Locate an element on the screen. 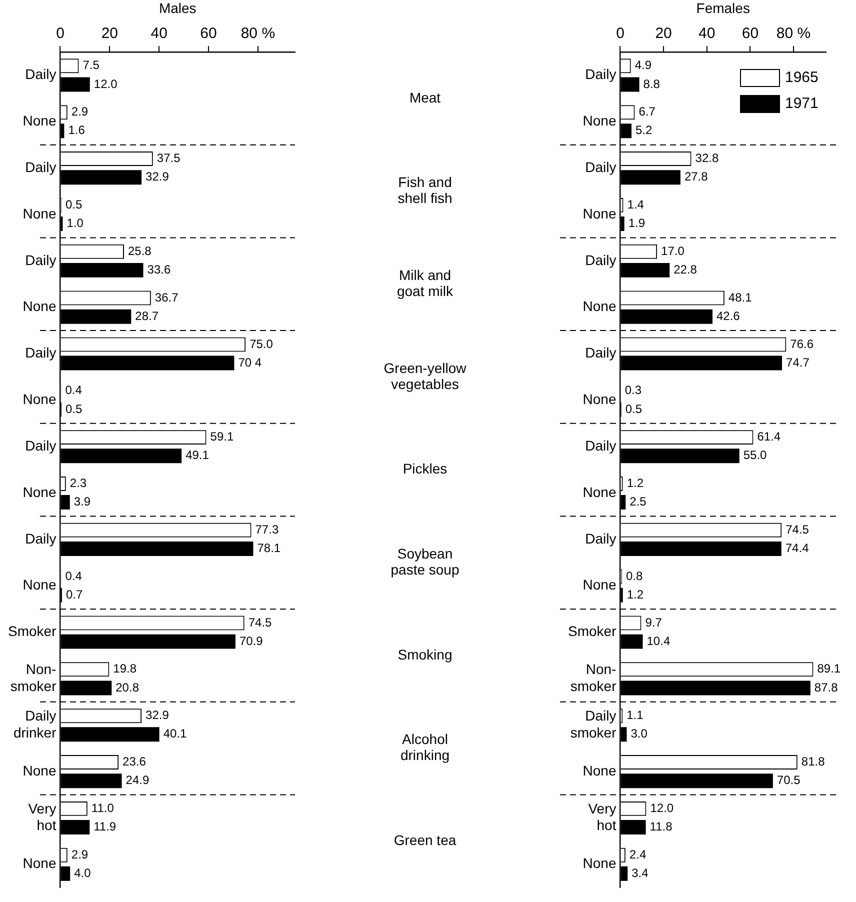  data-label: 59.1 is located at coordinates (222, 437).